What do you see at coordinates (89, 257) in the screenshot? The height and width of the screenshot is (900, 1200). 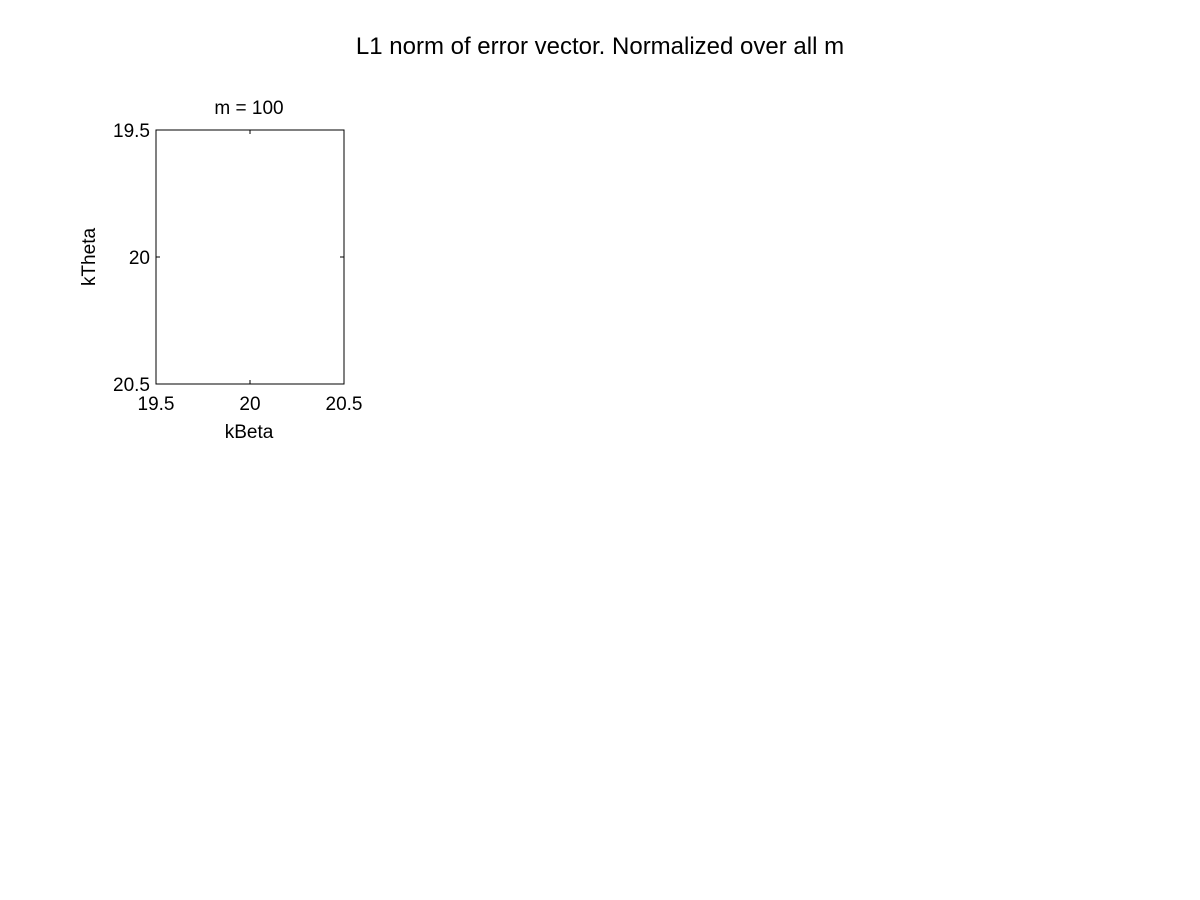 I see `y-axis-label: kTheta` at bounding box center [89, 257].